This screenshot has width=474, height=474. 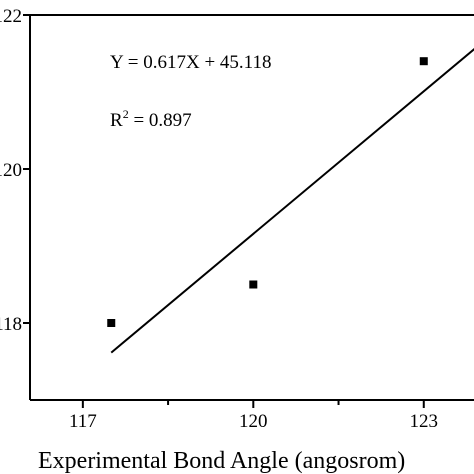 What do you see at coordinates (253, 421) in the screenshot?
I see `x-tick-label: 120` at bounding box center [253, 421].